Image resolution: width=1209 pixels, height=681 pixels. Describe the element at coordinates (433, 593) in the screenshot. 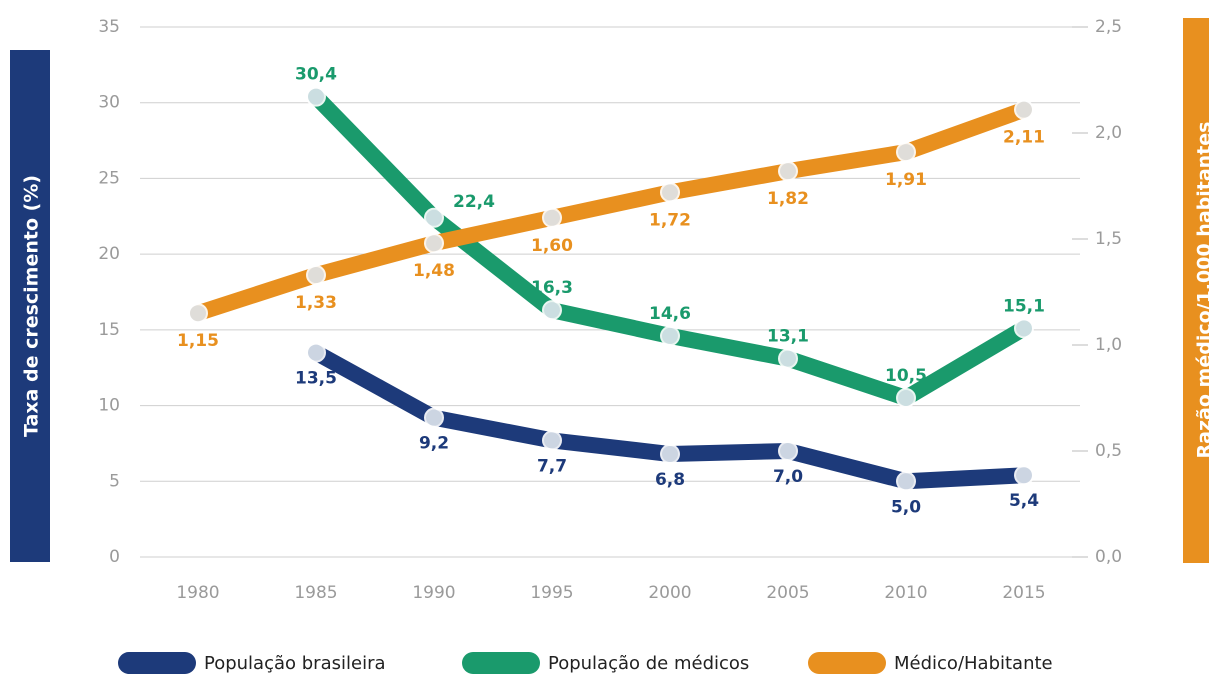

I see `x-tick-label: 1990` at that location.